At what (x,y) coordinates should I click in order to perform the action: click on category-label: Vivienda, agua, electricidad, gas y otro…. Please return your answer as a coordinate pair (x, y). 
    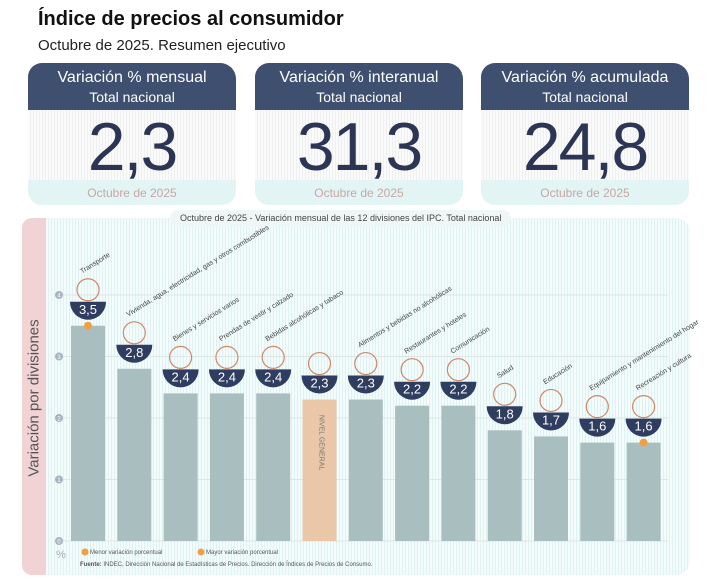
    Looking at the image, I should click on (198, 271).